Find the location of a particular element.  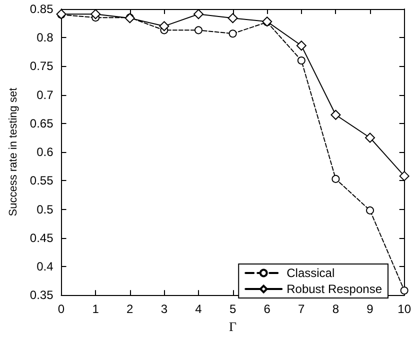

y-tick-label: 0.75 is located at coordinates (42, 66).